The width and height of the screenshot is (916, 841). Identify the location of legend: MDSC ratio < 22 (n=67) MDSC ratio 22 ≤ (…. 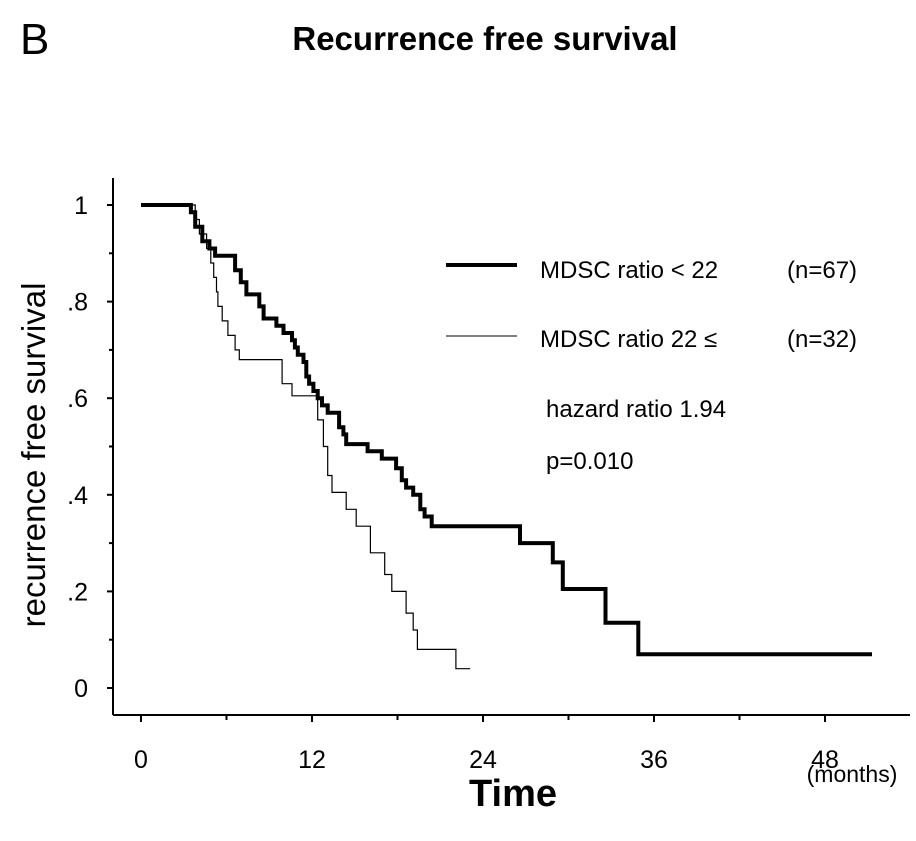
(651, 305).